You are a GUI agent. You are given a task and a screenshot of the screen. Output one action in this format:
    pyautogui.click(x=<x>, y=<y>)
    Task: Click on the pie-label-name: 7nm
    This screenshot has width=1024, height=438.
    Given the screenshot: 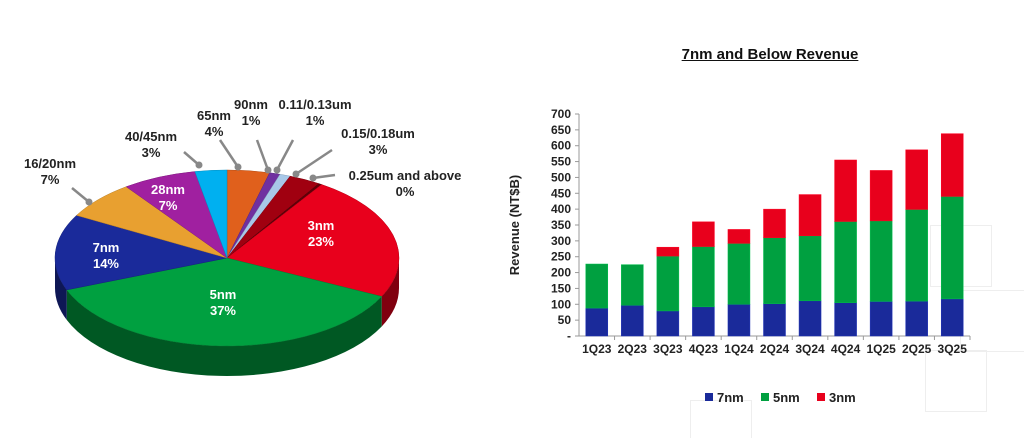 What is the action you would take?
    pyautogui.click(x=106, y=247)
    